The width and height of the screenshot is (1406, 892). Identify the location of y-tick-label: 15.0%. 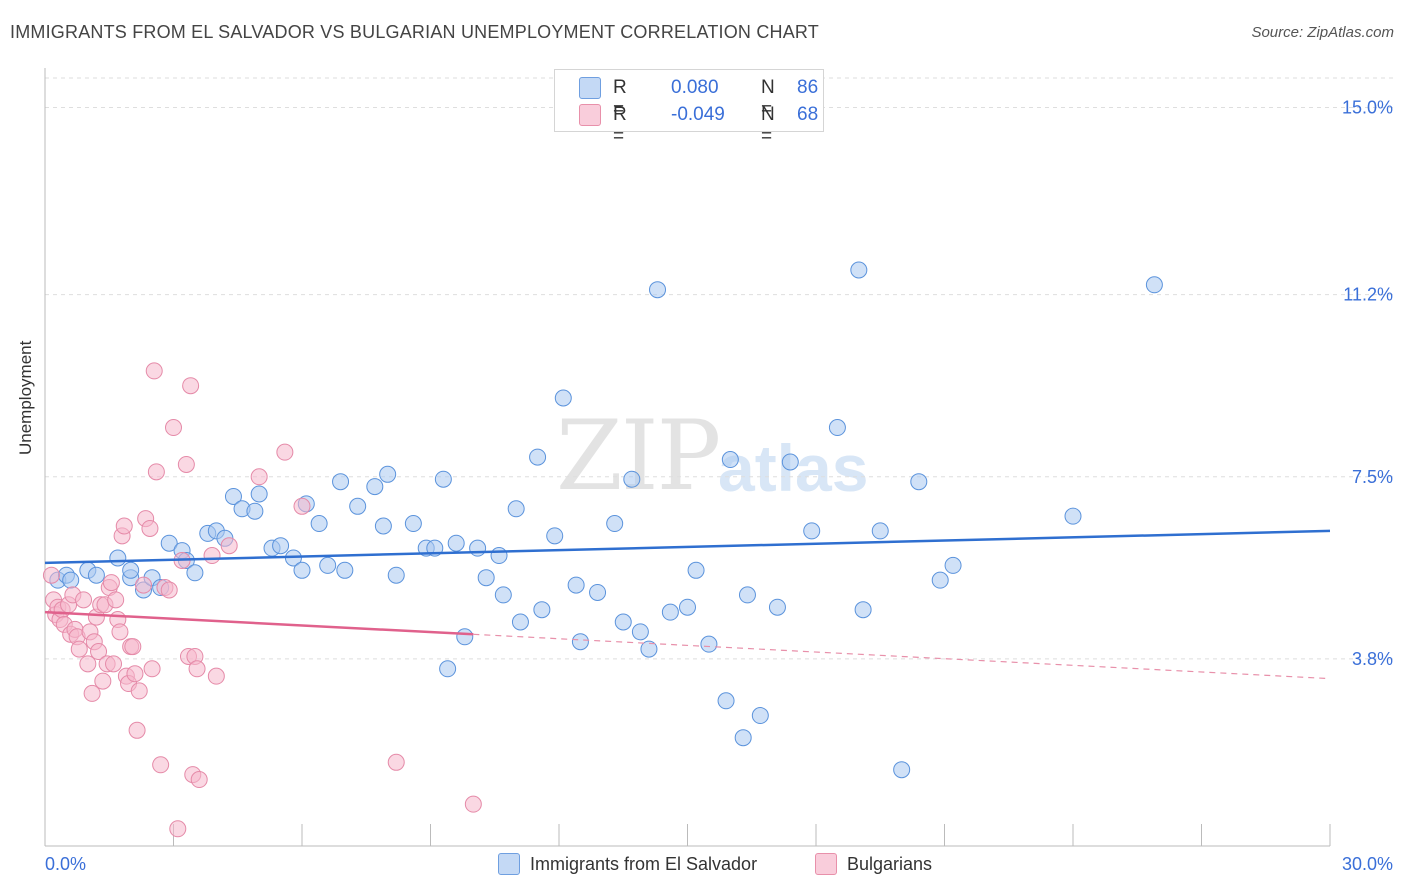
(1367, 108).